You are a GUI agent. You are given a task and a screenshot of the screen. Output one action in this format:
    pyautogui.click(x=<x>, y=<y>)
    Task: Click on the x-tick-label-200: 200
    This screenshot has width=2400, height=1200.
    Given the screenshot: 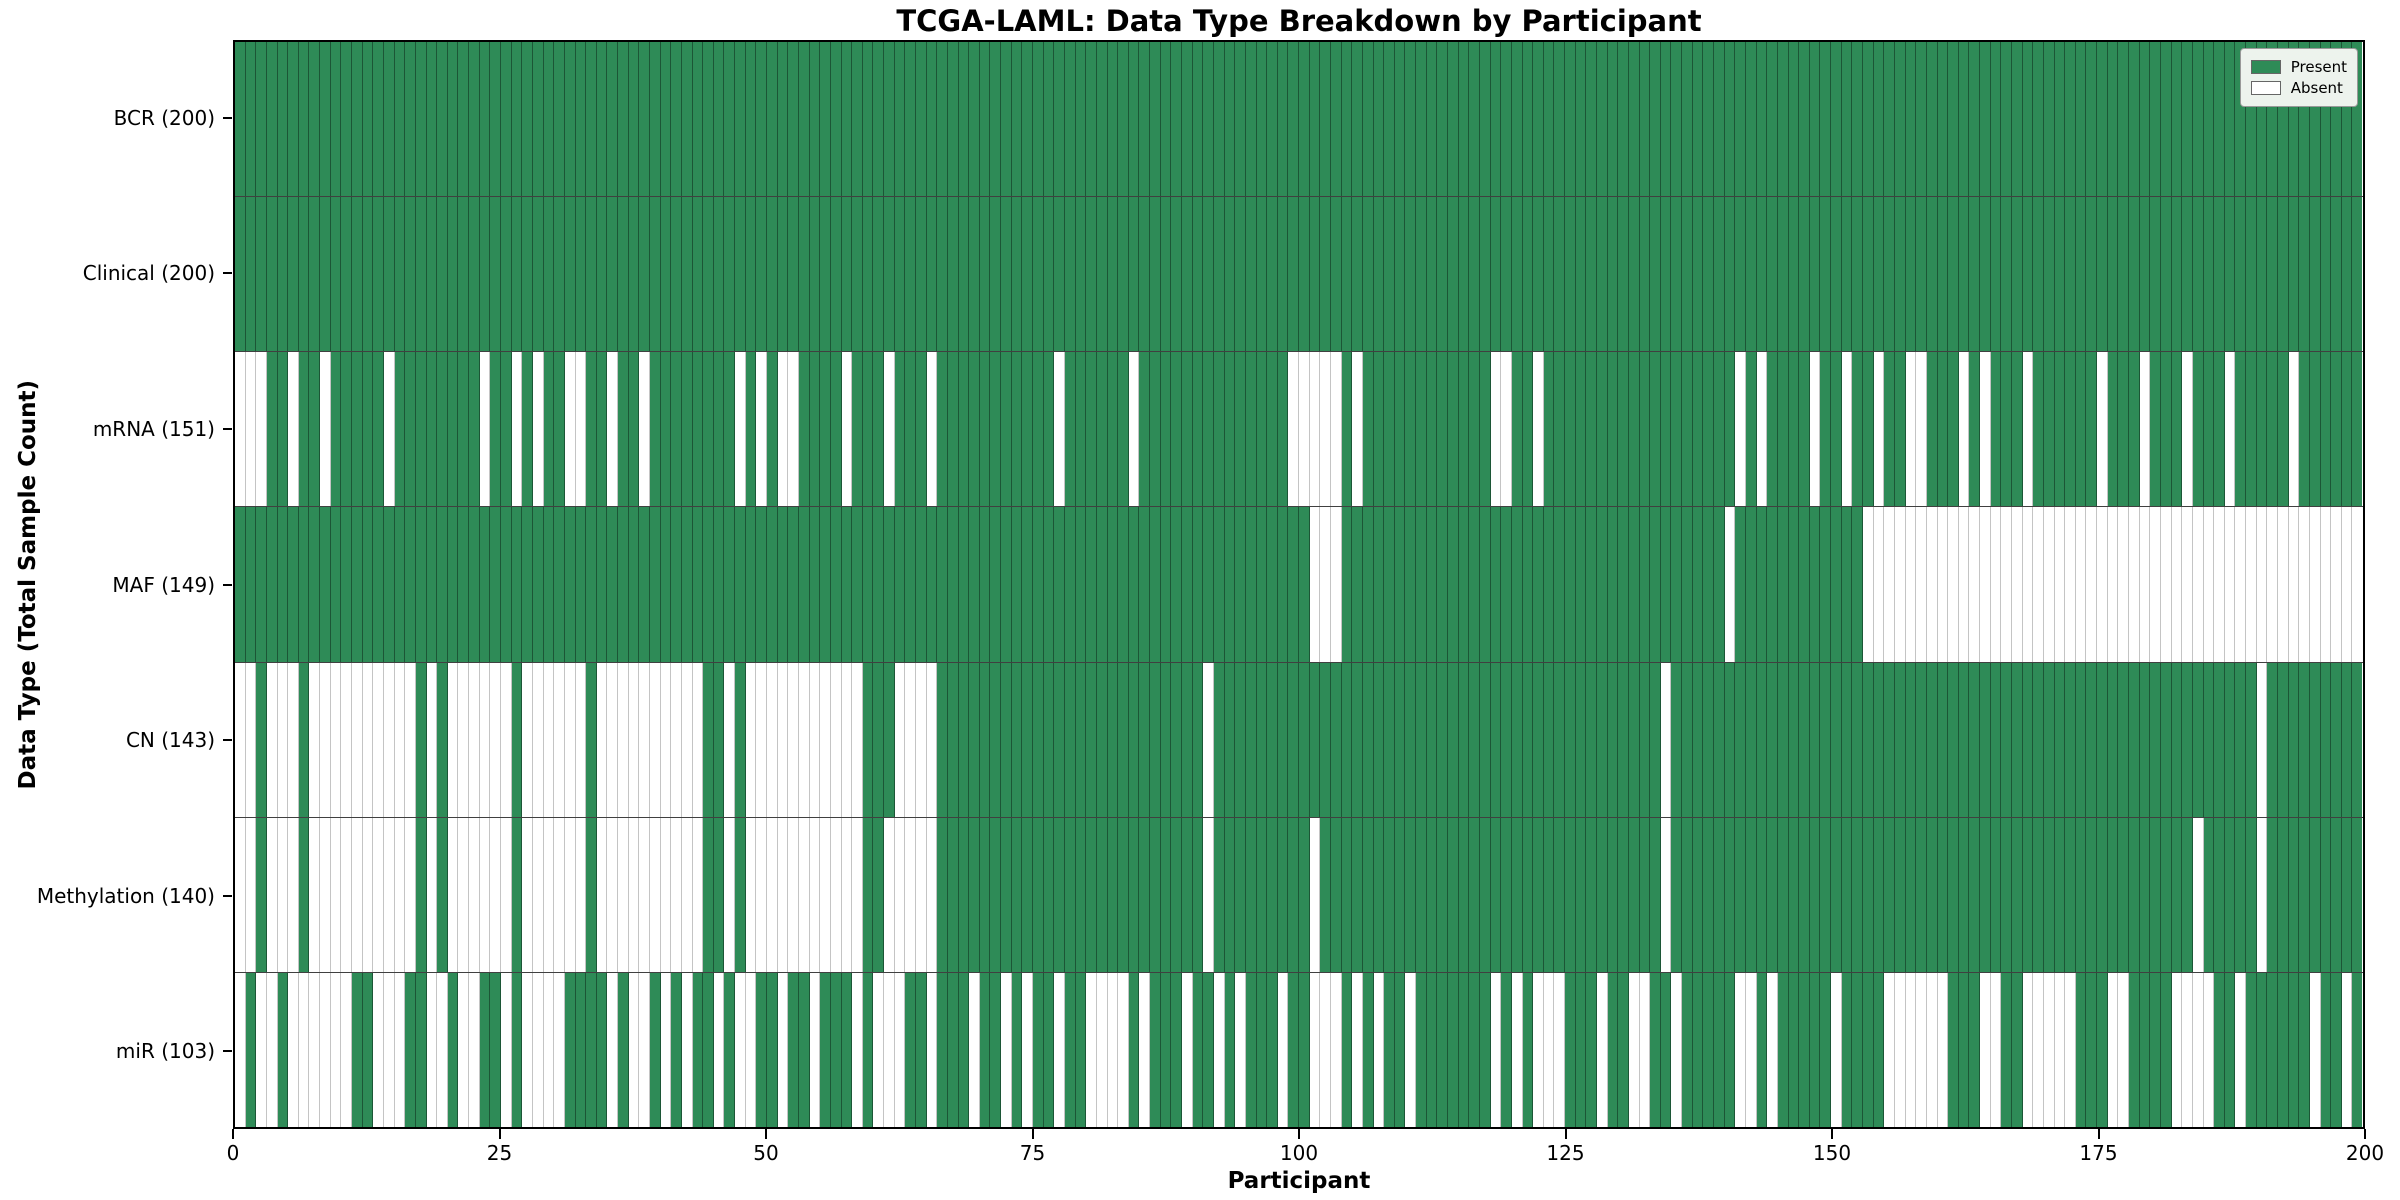 What is the action you would take?
    pyautogui.click(x=2365, y=1153)
    